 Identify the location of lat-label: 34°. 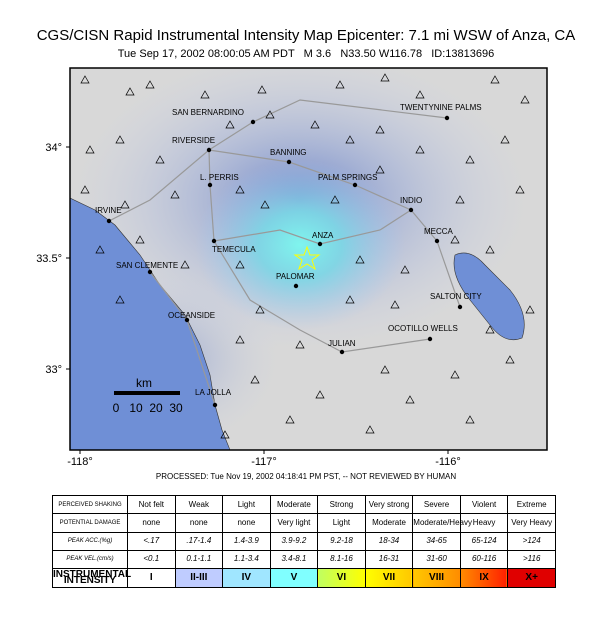
(53, 148).